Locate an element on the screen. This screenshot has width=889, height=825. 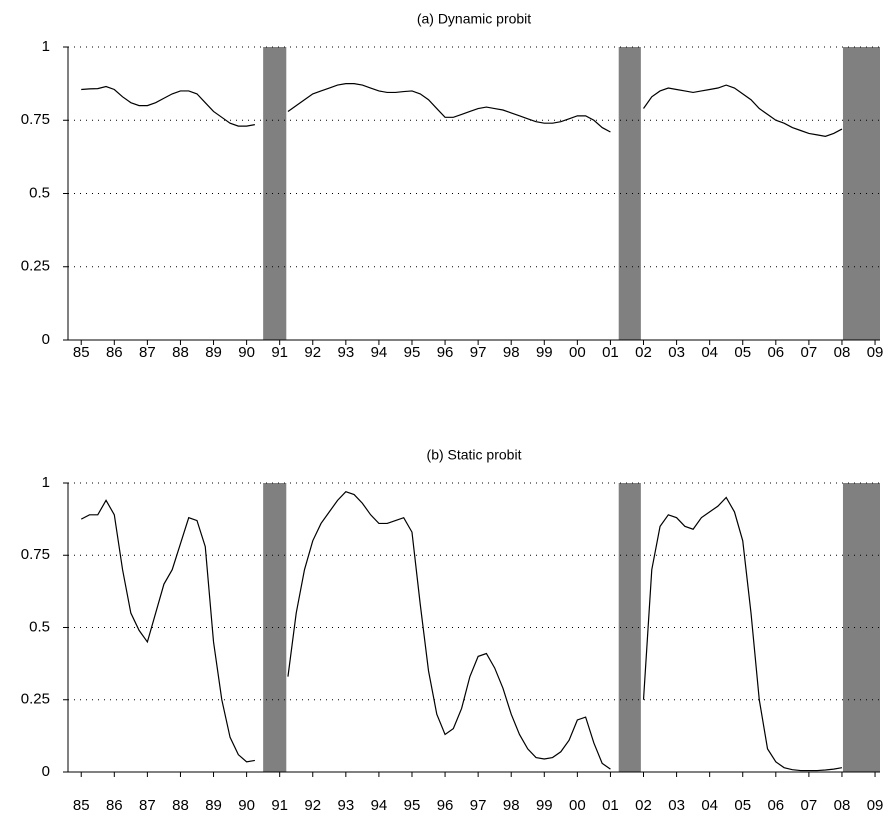
chart-title: (a) Dynamic probit is located at coordinates (474, 19).